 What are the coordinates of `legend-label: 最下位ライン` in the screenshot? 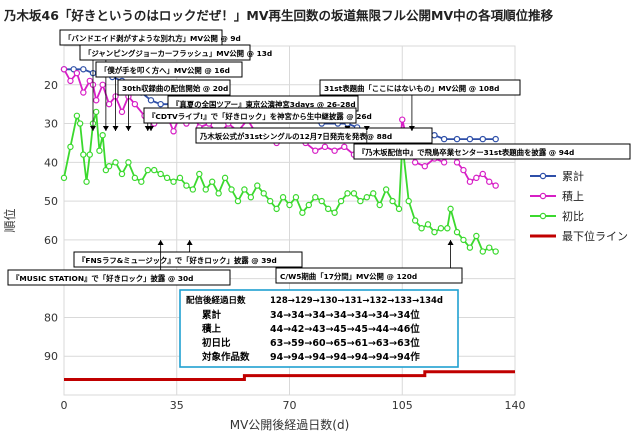 It's located at (595, 236).